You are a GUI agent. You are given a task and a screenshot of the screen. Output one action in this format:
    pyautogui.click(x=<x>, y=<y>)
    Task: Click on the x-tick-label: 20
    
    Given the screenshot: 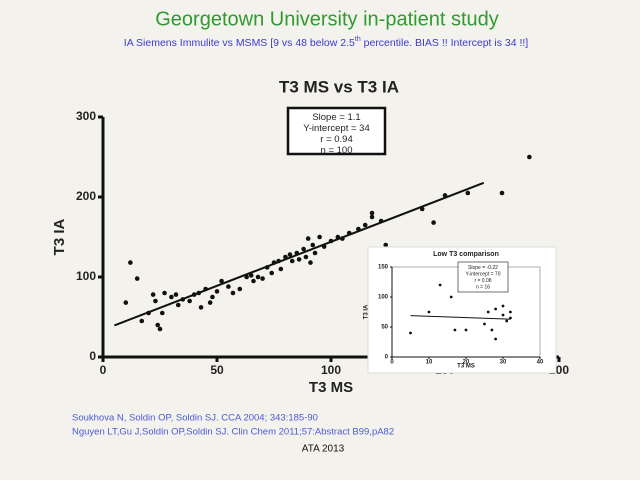 What is the action you would take?
    pyautogui.click(x=466, y=363)
    